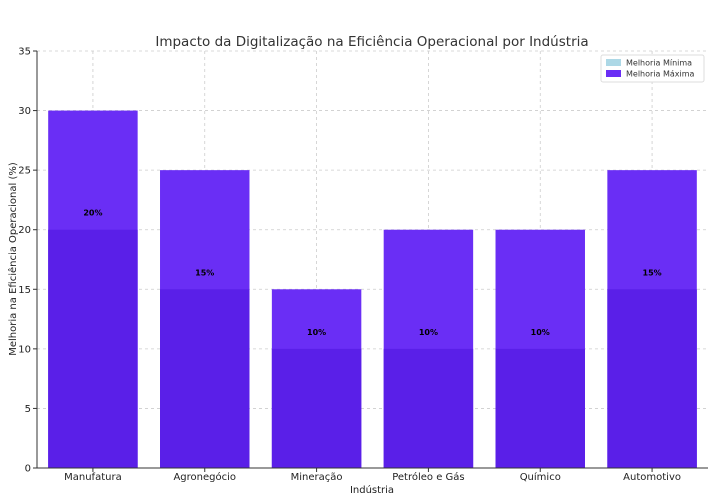  I want to click on y-axis-label: Melhoria na Eficiência Operacional (%), so click(13, 259).